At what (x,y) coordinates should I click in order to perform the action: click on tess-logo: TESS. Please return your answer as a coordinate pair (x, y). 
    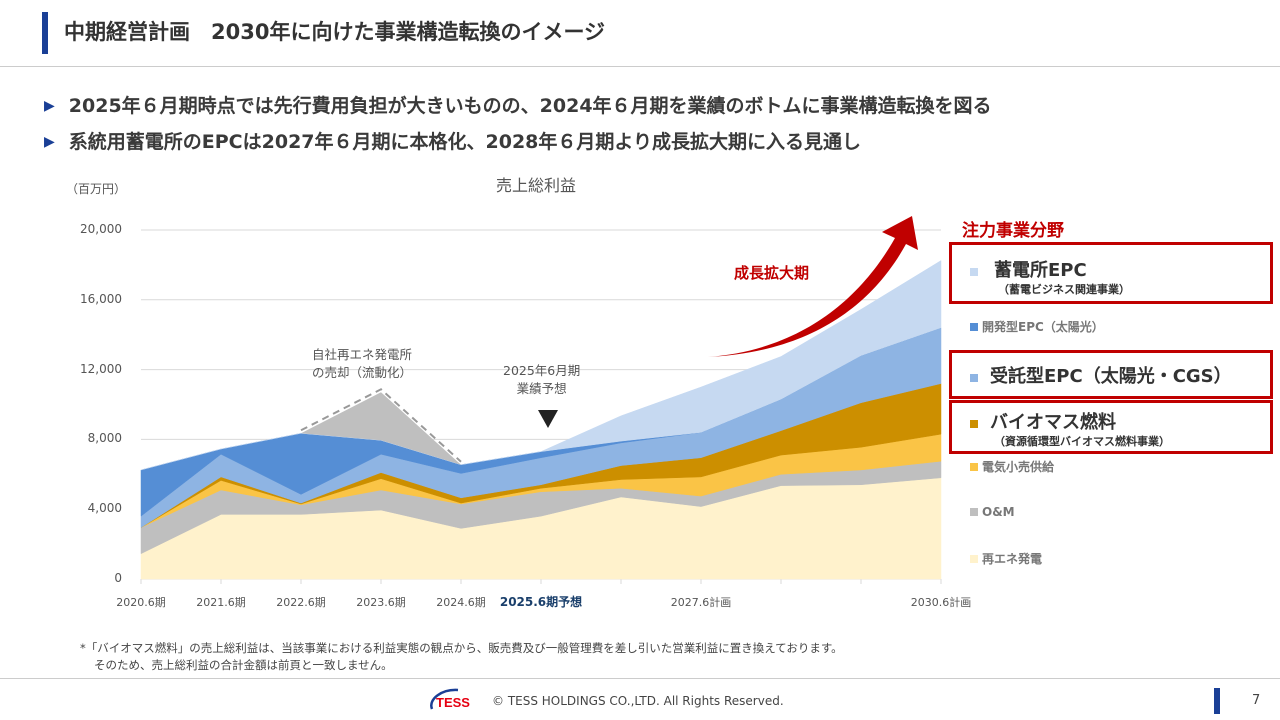
    Looking at the image, I should click on (450, 699).